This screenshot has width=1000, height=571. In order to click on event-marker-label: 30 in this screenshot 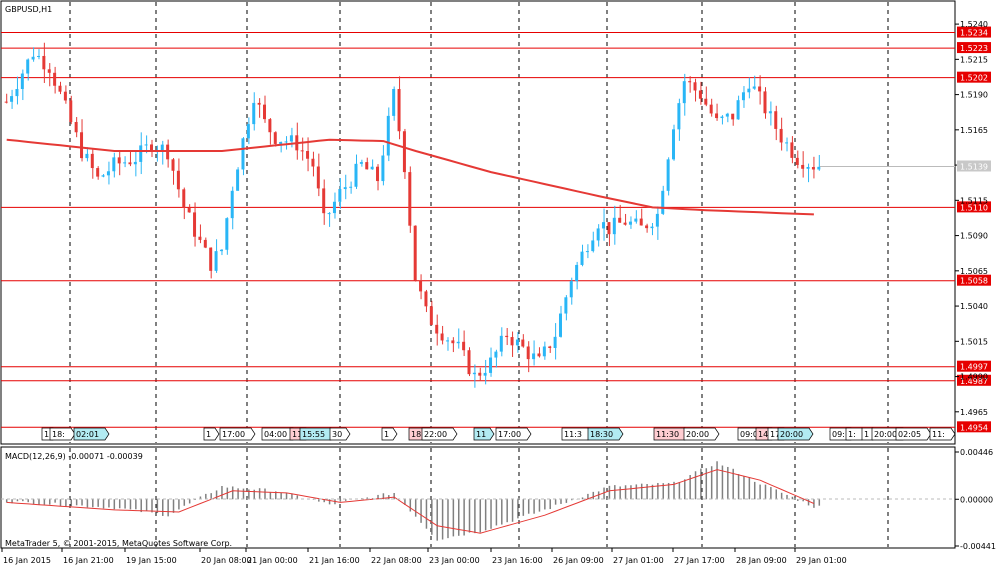, I will do `click(337, 434)`.